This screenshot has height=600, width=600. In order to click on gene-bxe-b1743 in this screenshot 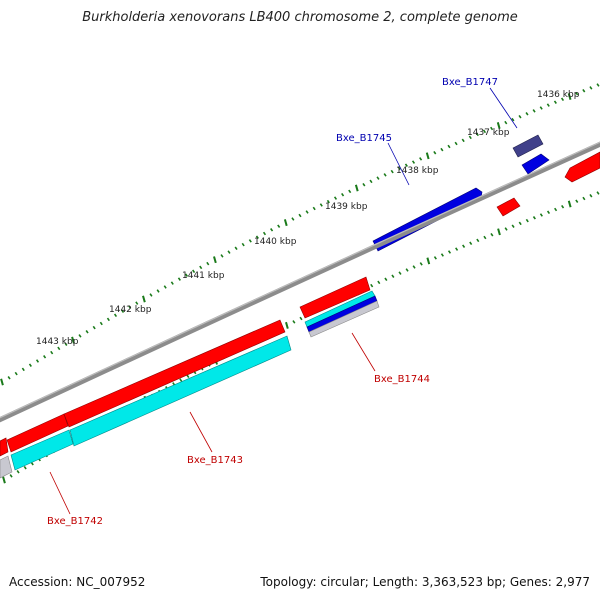, I will do `click(174, 373)`.